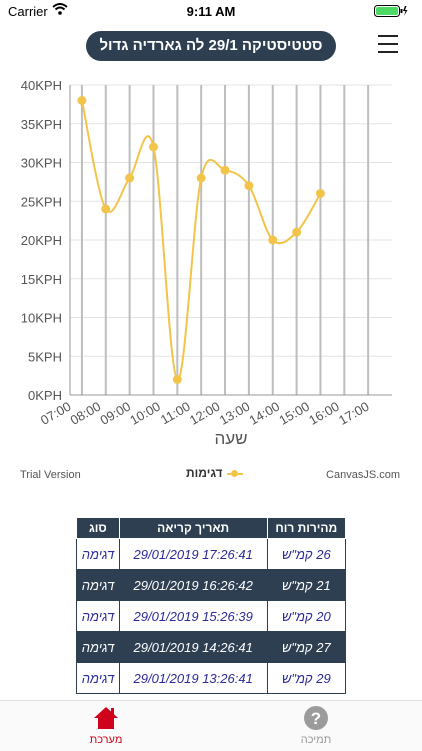 Image resolution: width=422 pixels, height=751 pixels. Describe the element at coordinates (193, 678) in the screenshot. I see `cell-date: 29/01/2019 13:26:41` at that location.